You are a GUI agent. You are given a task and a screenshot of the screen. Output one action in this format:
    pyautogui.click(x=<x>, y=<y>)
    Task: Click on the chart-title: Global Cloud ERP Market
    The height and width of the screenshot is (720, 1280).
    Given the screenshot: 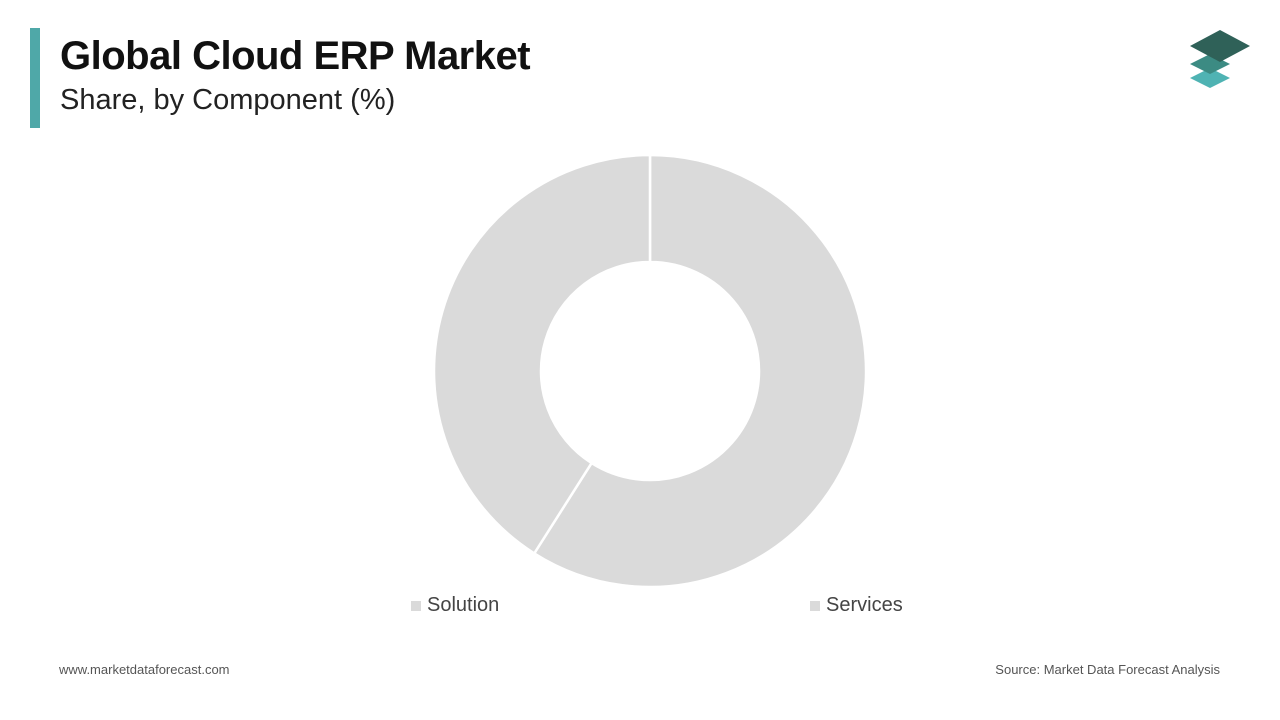 What is the action you would take?
    pyautogui.click(x=295, y=56)
    